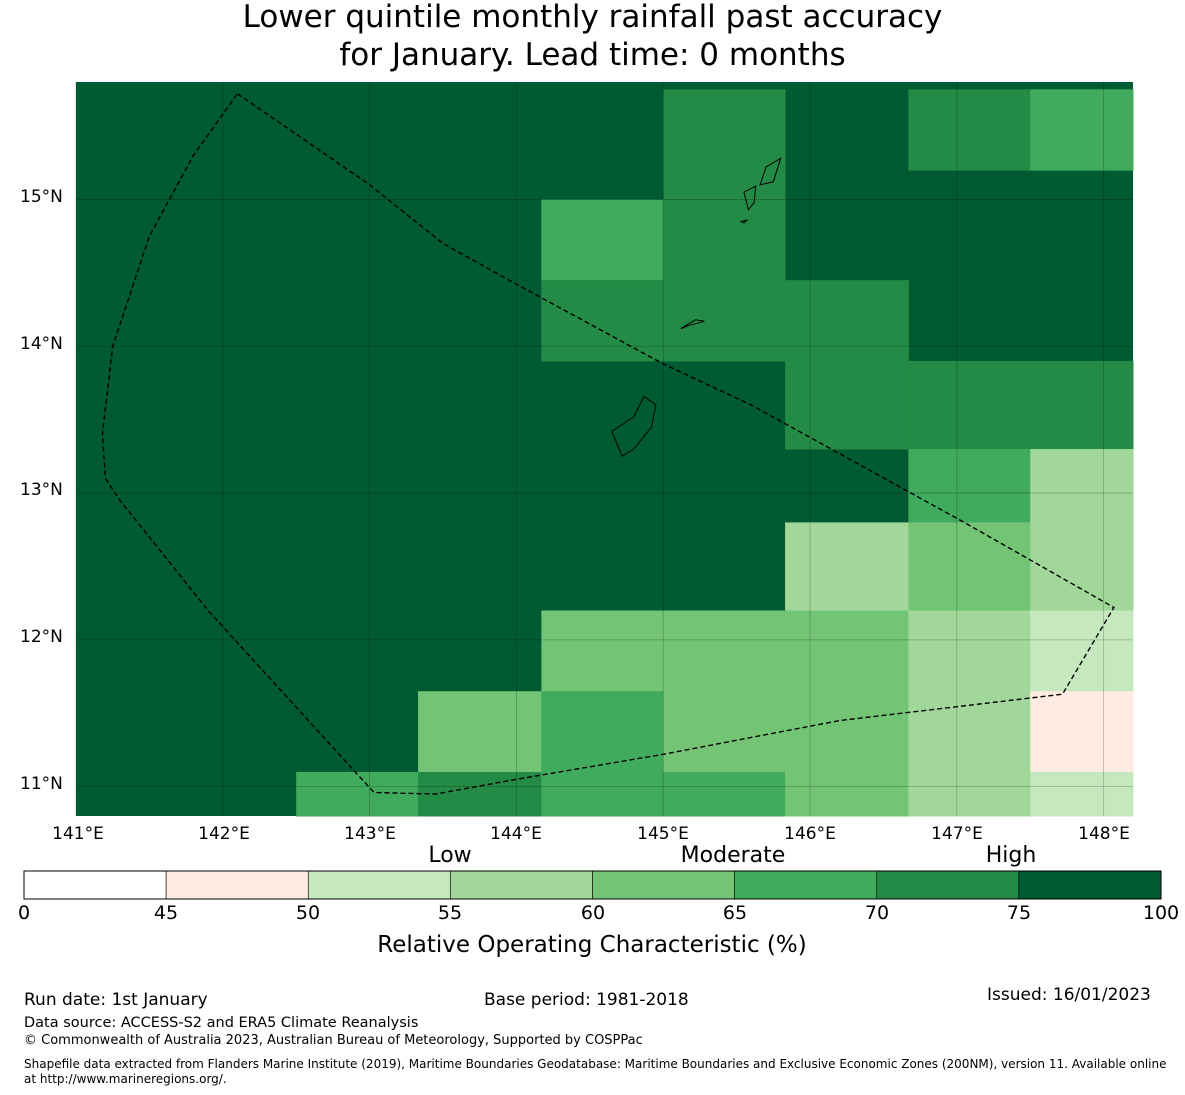 Image resolution: width=1185 pixels, height=1095 pixels. Describe the element at coordinates (1104, 834) in the screenshot. I see `x-tick-148e: 148°E` at that location.